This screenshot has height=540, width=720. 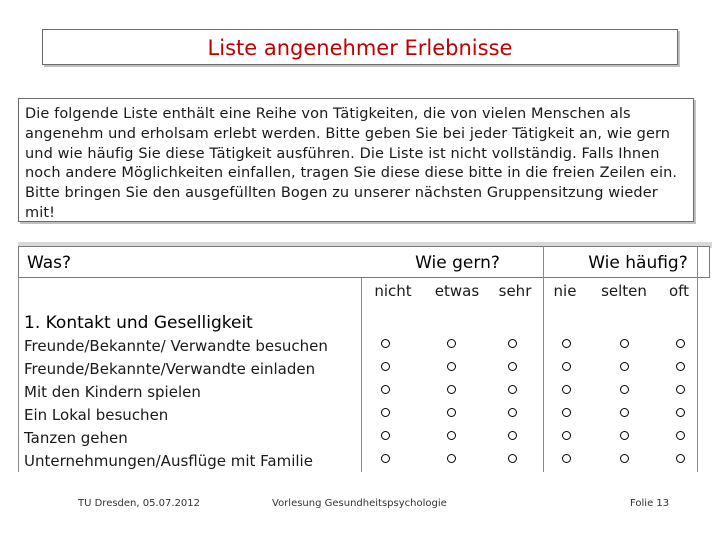 I want to click on footer-course: Vorlesung Gesundheitspsychologie, so click(x=359, y=503).